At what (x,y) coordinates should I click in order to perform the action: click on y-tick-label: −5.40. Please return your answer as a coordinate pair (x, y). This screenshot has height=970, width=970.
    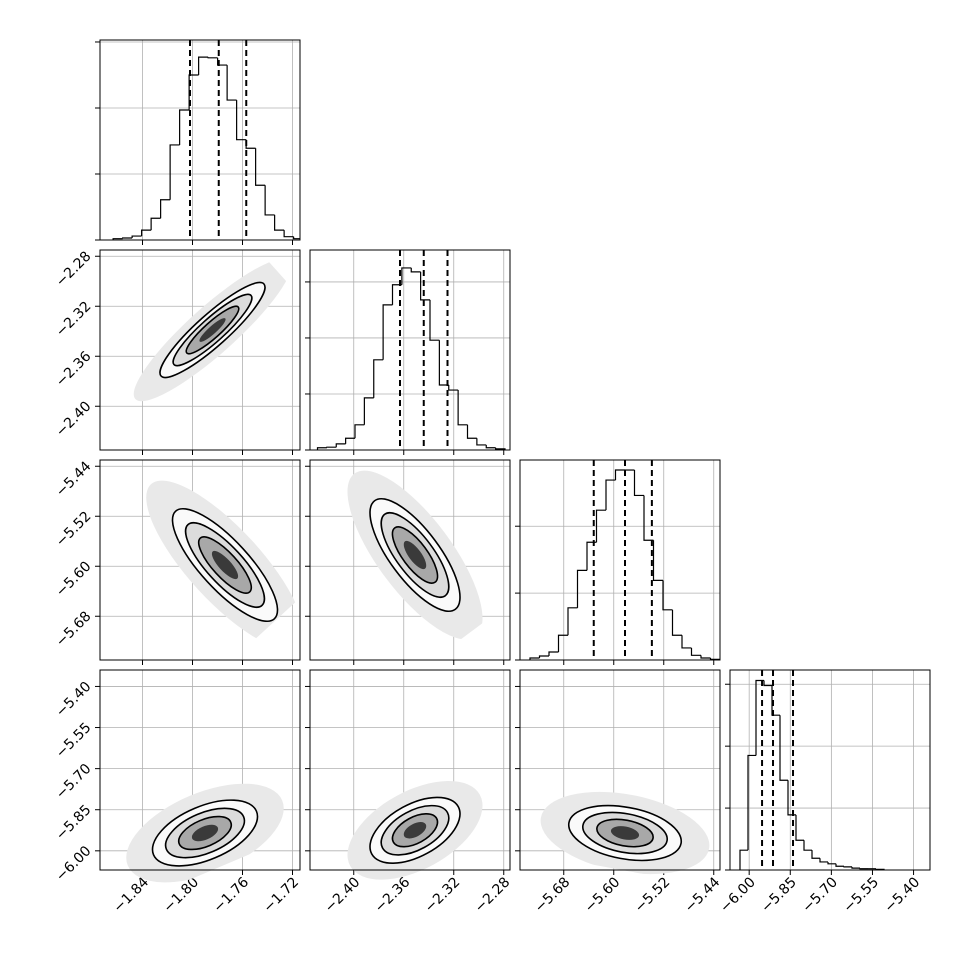
    Looking at the image, I should click on (74, 700).